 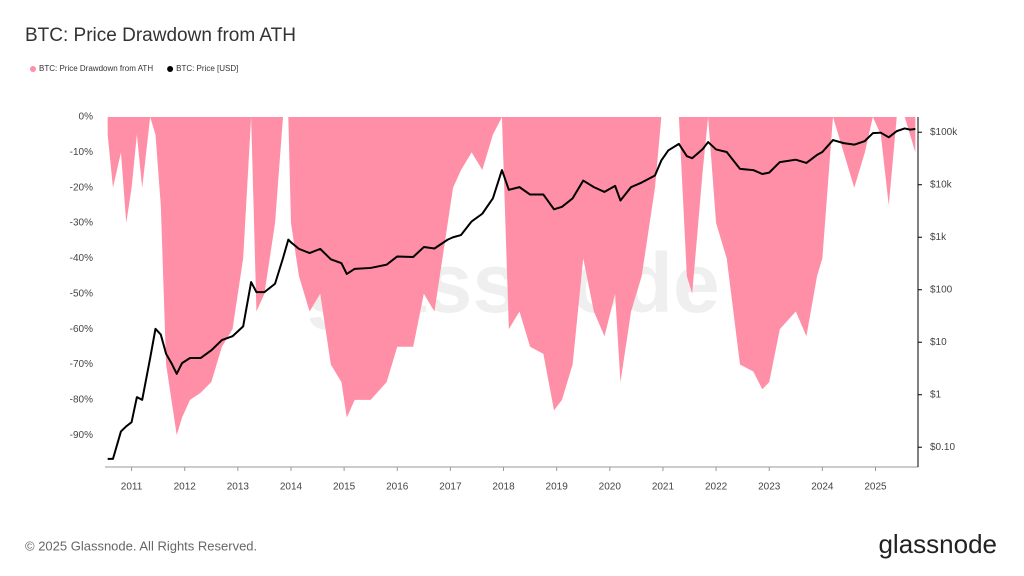 I want to click on y-tick-label: -60%, so click(x=81, y=329).